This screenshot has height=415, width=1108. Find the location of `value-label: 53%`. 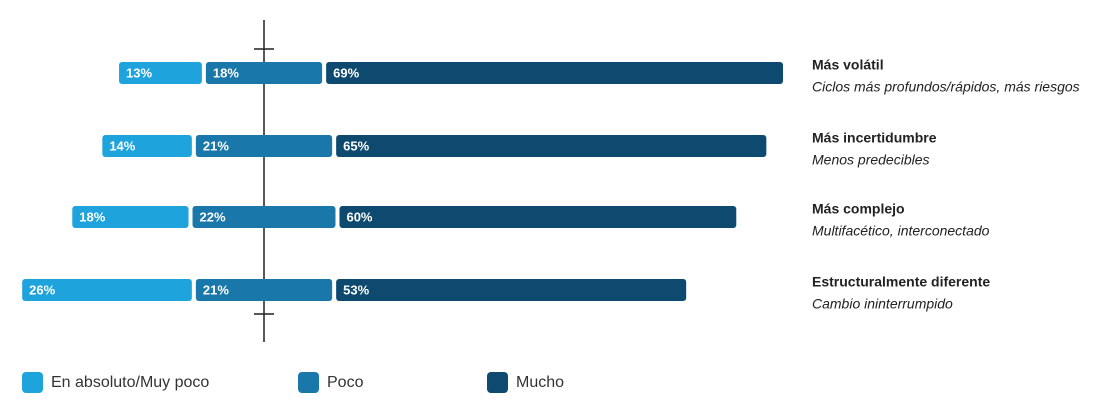

value-label: 53% is located at coordinates (356, 289).